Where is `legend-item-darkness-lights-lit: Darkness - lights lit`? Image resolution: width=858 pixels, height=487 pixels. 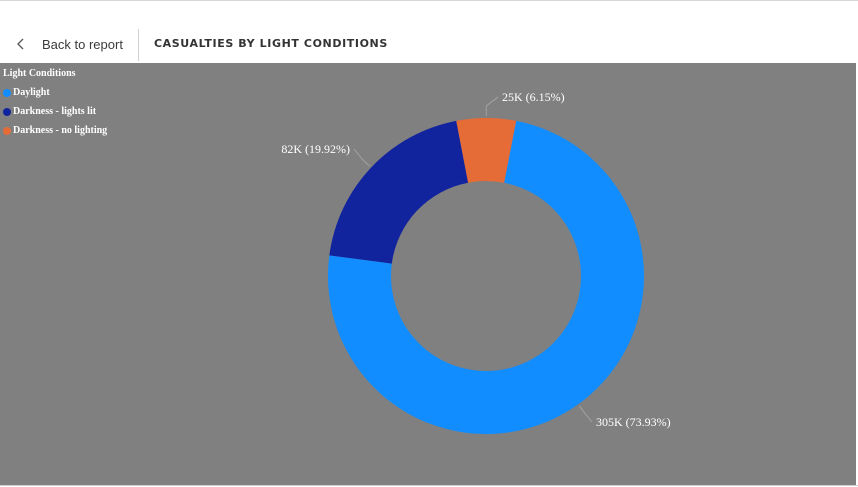 legend-item-darkness-lights-lit: Darkness - lights lit is located at coordinates (55, 111).